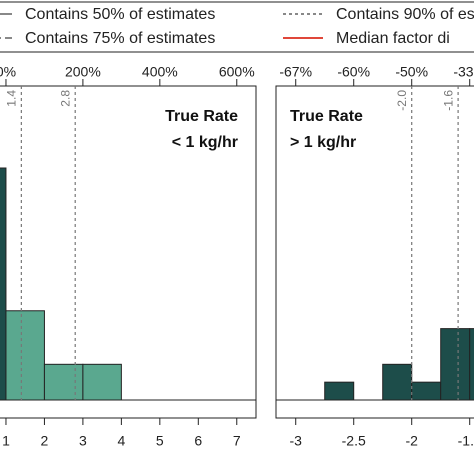  Describe the element at coordinates (120, 38) in the screenshot. I see `legend-label: Contains 75% of estimates` at that location.